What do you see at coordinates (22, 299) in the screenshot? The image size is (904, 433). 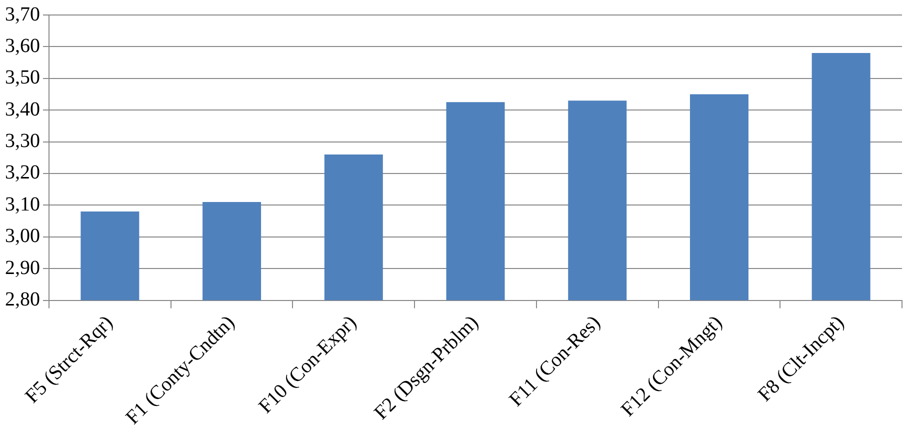 I see `y-tick-label: 2,80` at bounding box center [22, 299].